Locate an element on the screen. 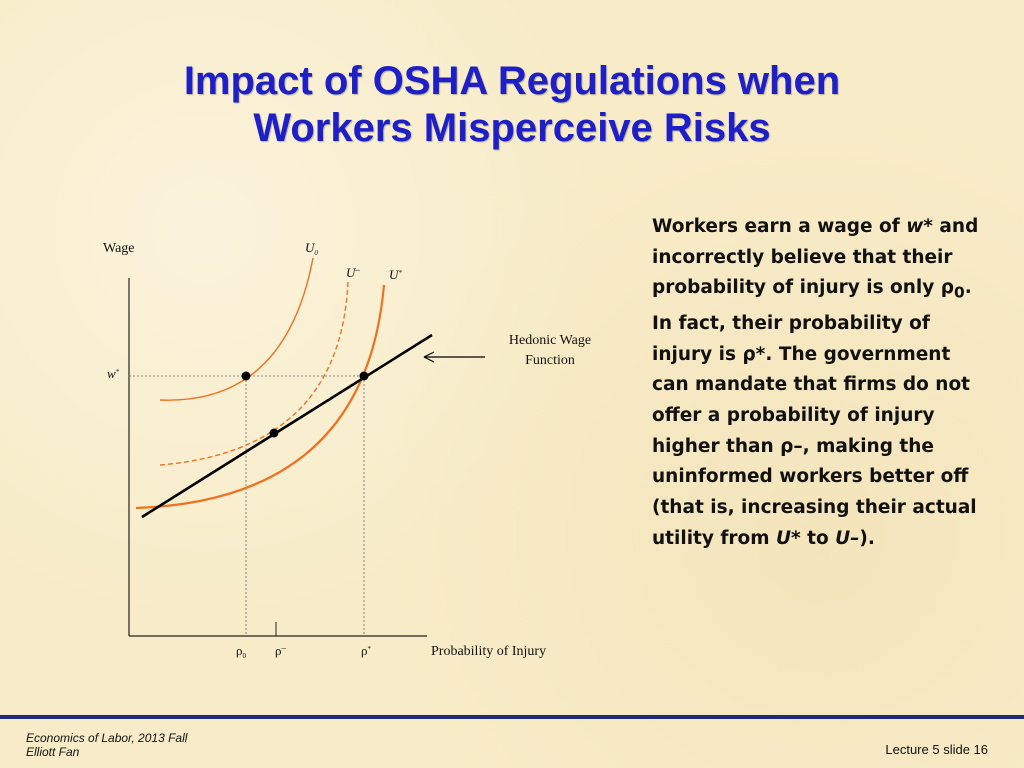  ustar-label: U* is located at coordinates (395, 274).